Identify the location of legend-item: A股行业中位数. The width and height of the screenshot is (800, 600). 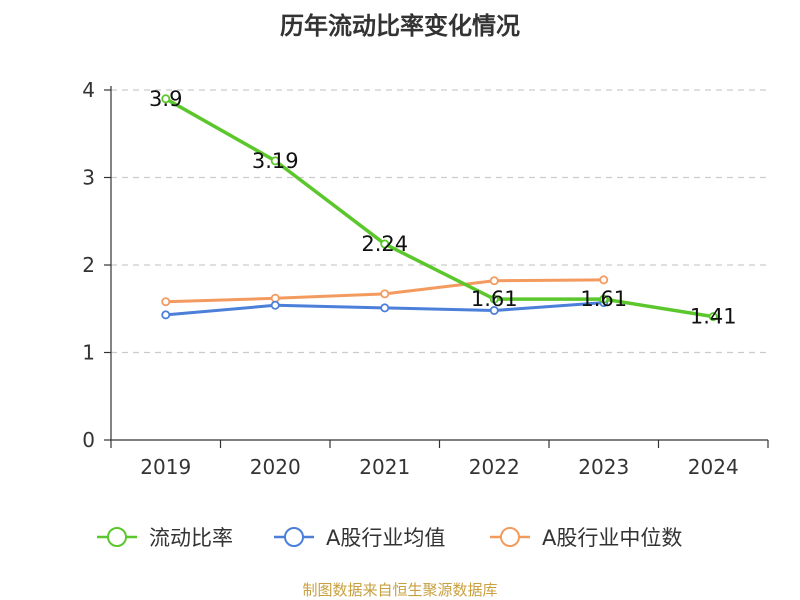
(586, 538).